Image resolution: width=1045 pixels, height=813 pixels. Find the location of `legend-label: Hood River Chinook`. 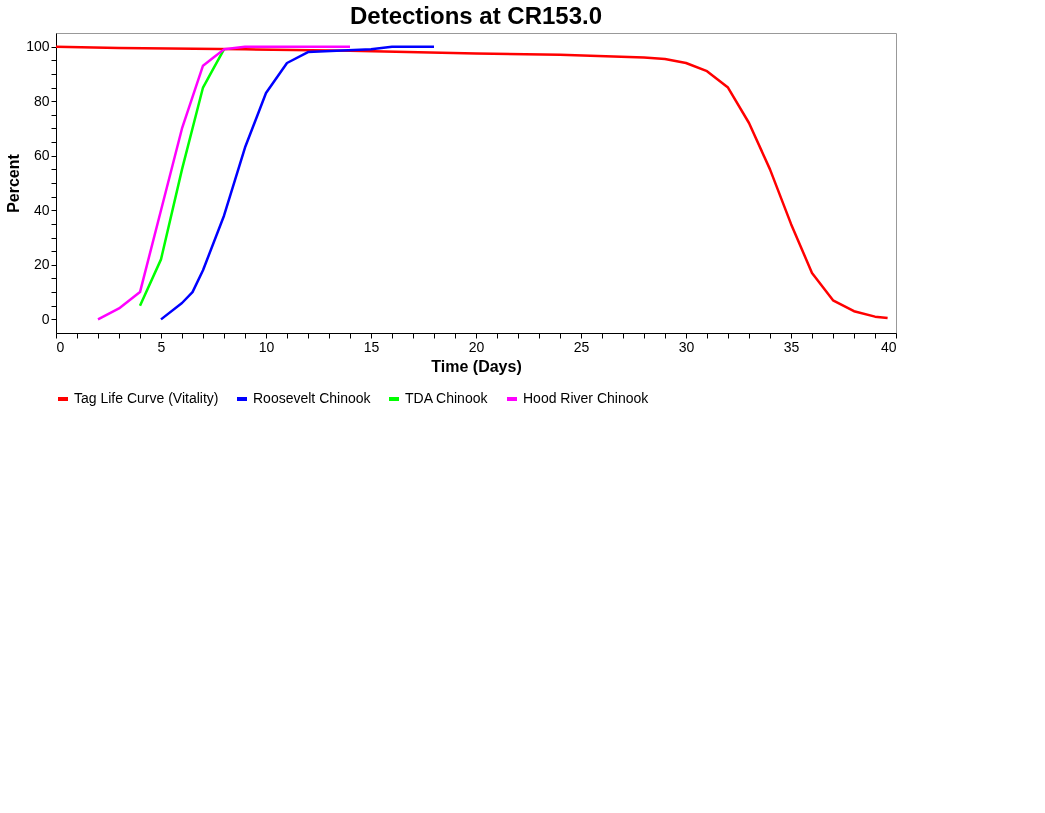

legend-label: Hood River Chinook is located at coordinates (586, 398).